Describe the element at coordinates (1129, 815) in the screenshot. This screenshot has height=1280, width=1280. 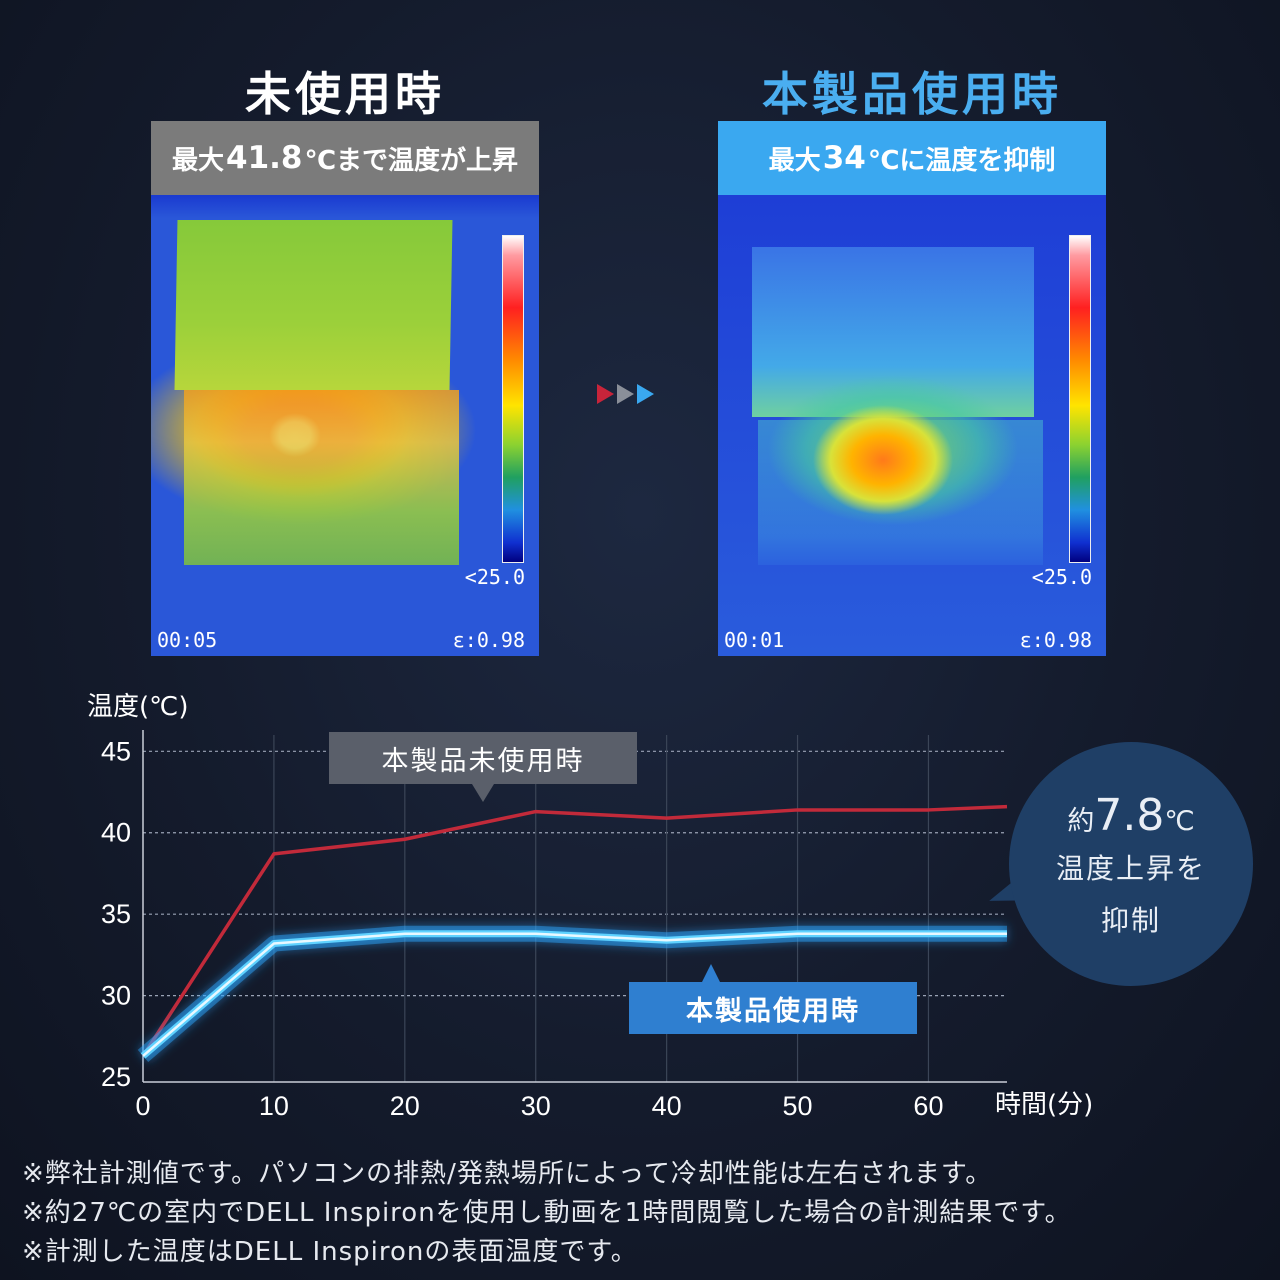
I see `bubble-value: 7.8` at that location.